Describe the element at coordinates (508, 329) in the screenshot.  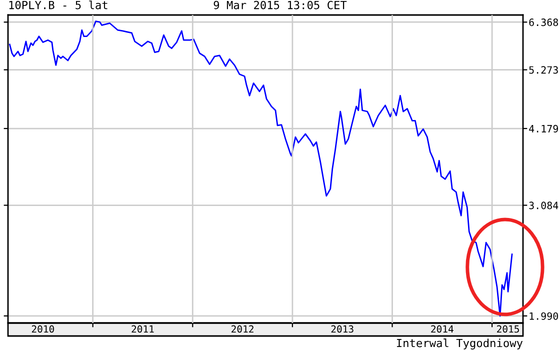
I see `x-tick-label: 2015` at that location.